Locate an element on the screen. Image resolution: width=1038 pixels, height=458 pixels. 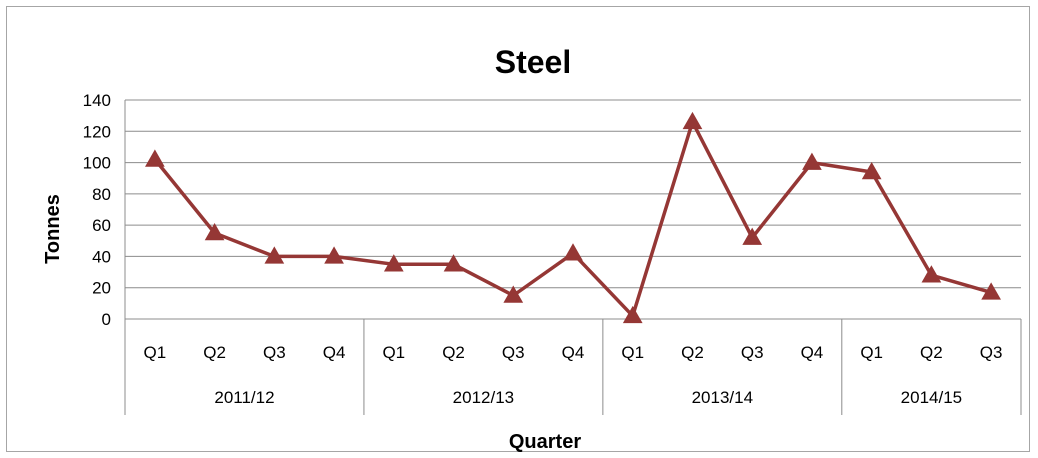
y-tick-label: 40 is located at coordinates (101, 256).